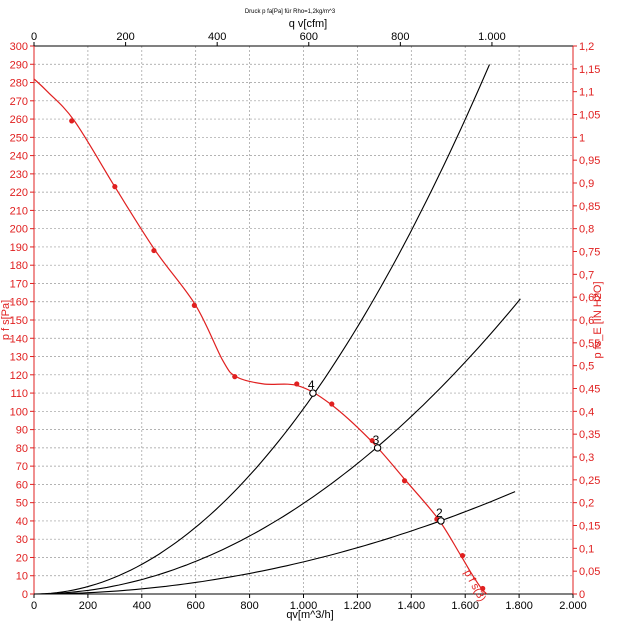 The height and width of the screenshot is (635, 618). Describe the element at coordinates (19, 339) in the screenshot. I see `y-tick-label: 140` at that location.